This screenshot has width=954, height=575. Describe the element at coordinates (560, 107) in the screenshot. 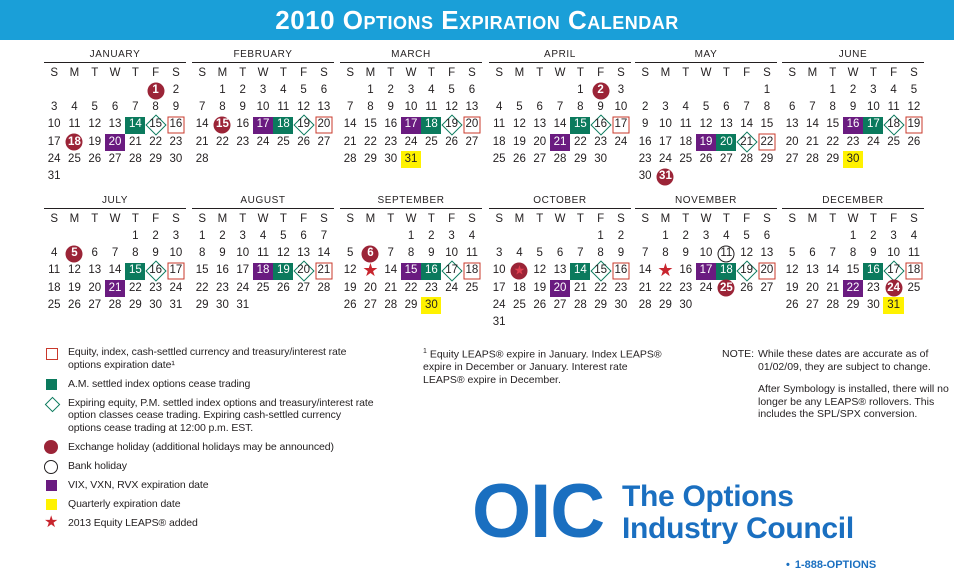

I see `day-number: 7` at that location.